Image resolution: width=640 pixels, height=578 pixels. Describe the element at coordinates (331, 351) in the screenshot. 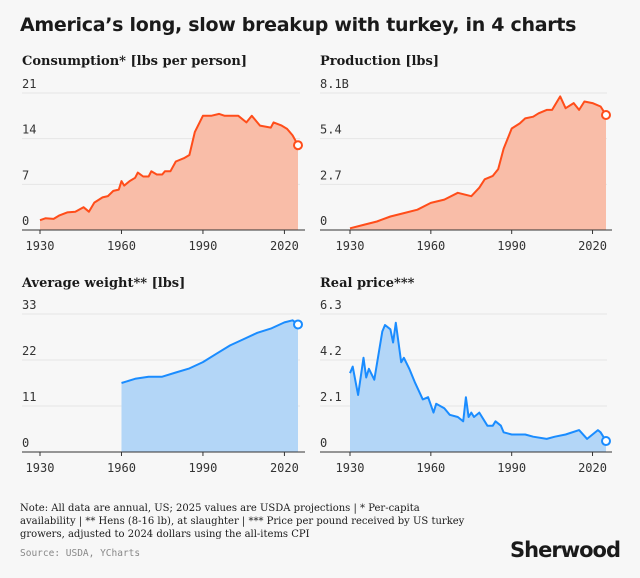

I see `y-tick-label: 4.2` at that location.